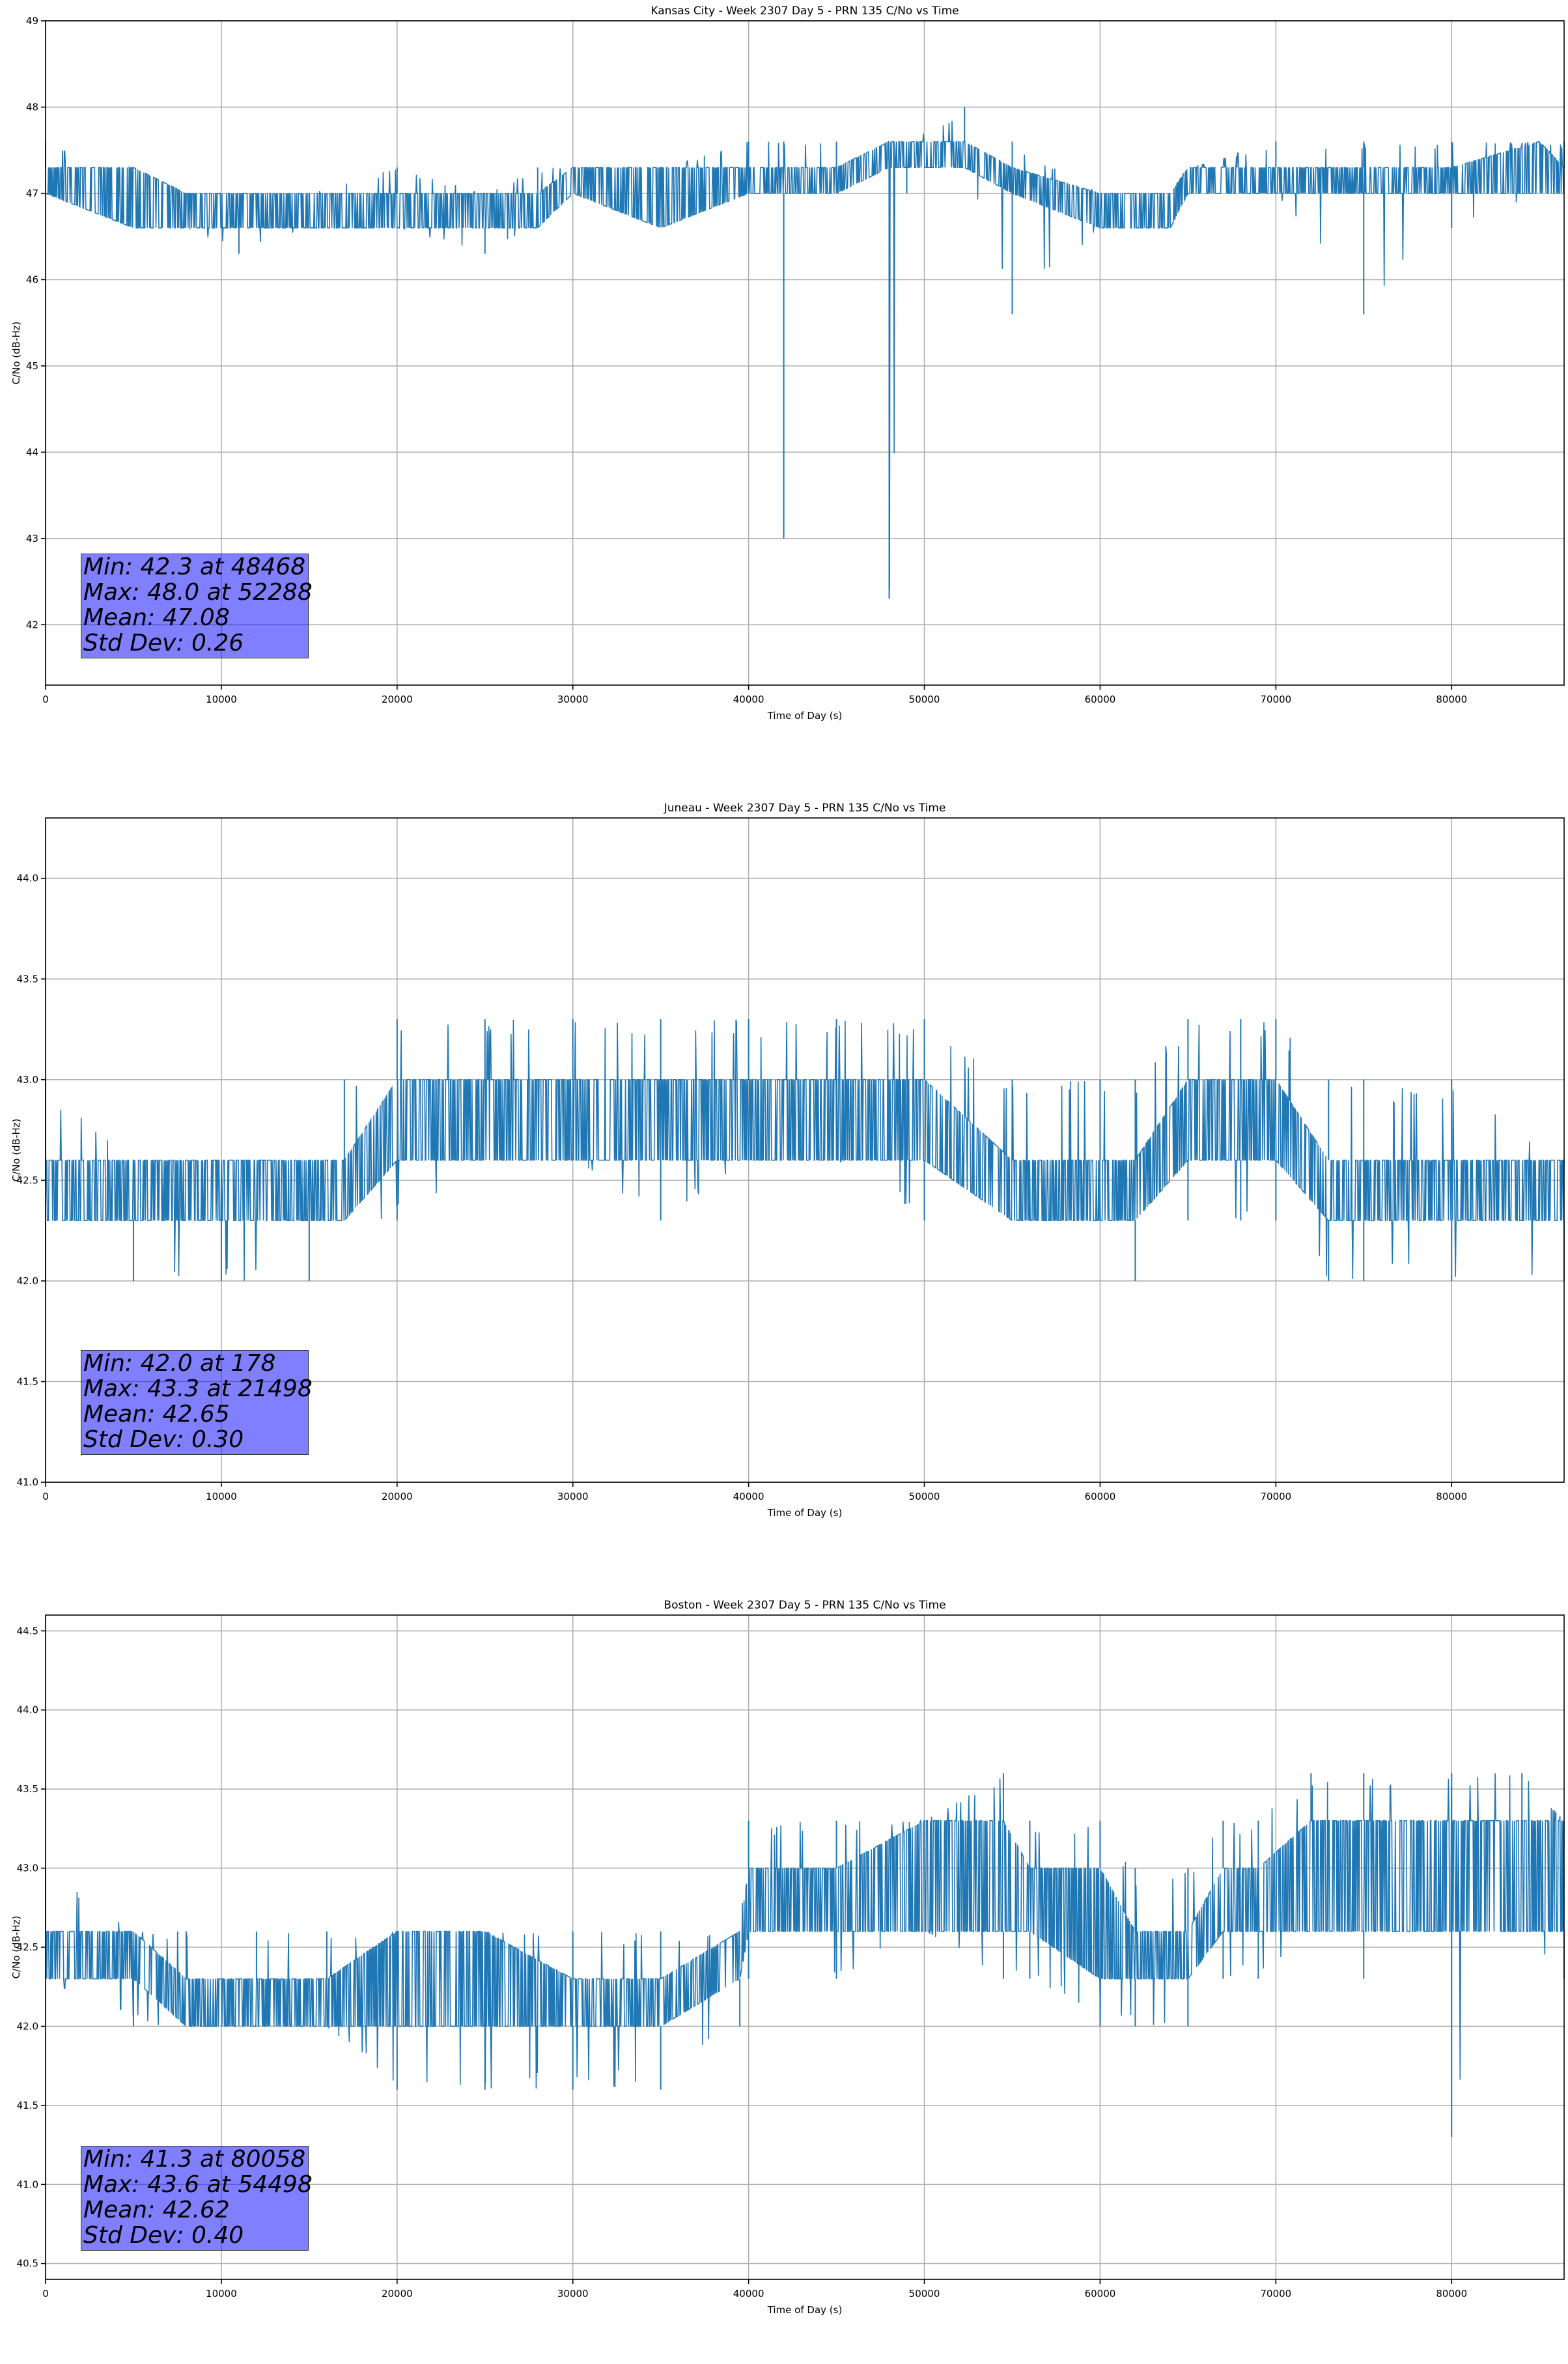 The image size is (1568, 2364). What do you see at coordinates (32, 366) in the screenshot?
I see `y-tick-label: 45` at bounding box center [32, 366].